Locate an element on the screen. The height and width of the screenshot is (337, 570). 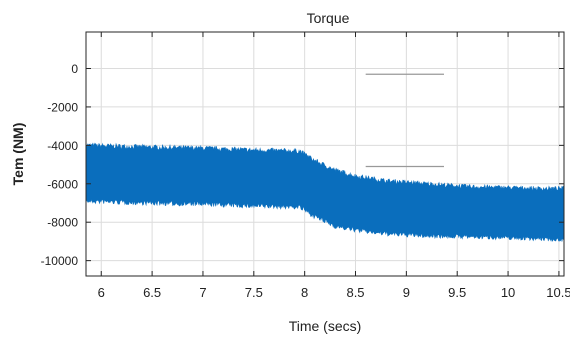
y-tick-label: -6000 is located at coordinates (62, 184).